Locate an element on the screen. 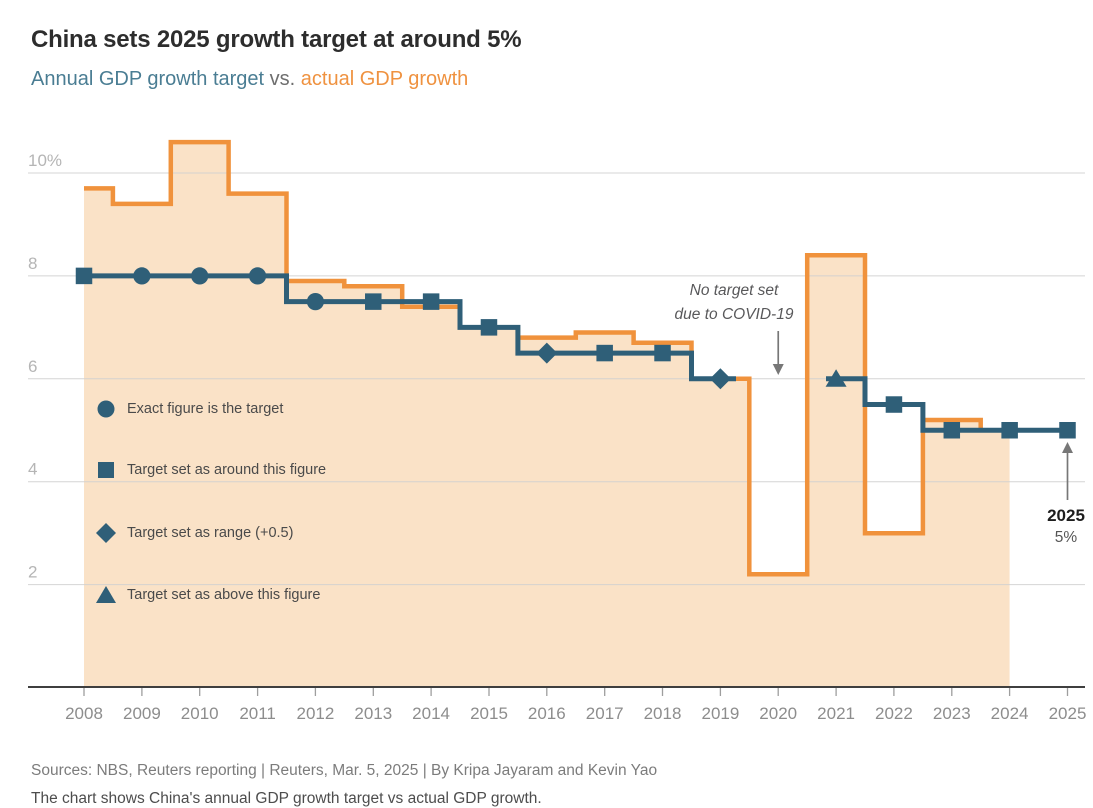  x-axis-label: 2025 is located at coordinates (1068, 713).